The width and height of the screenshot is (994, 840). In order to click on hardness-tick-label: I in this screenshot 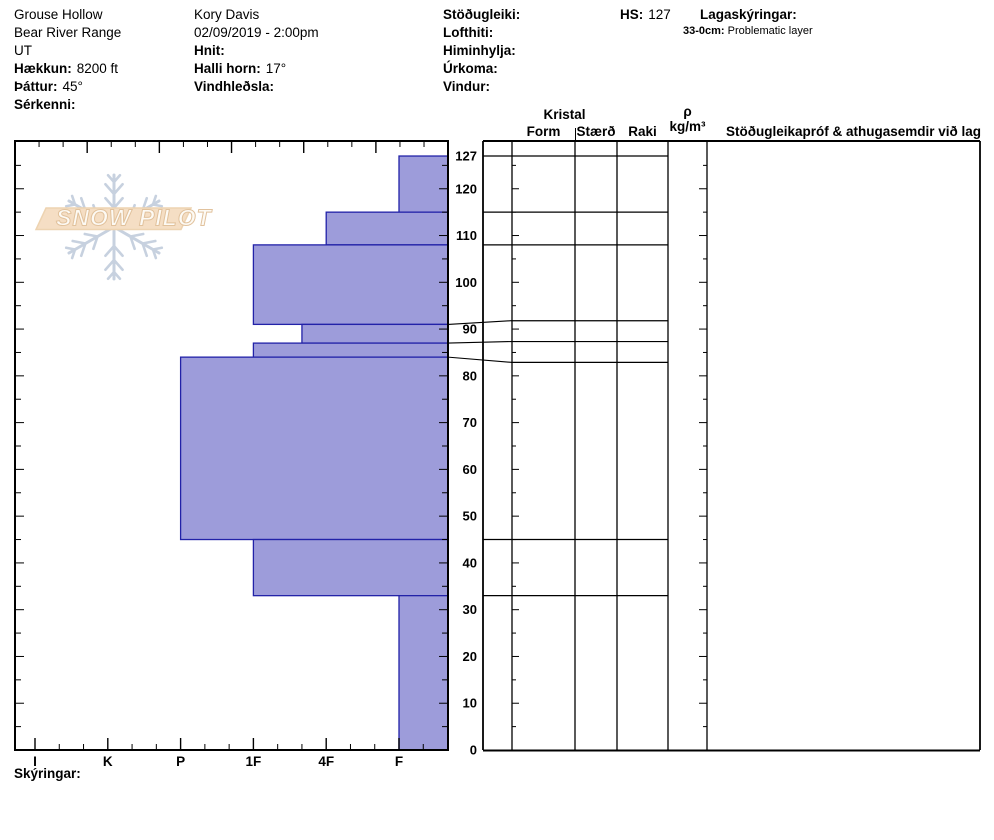, I will do `click(35, 761)`.